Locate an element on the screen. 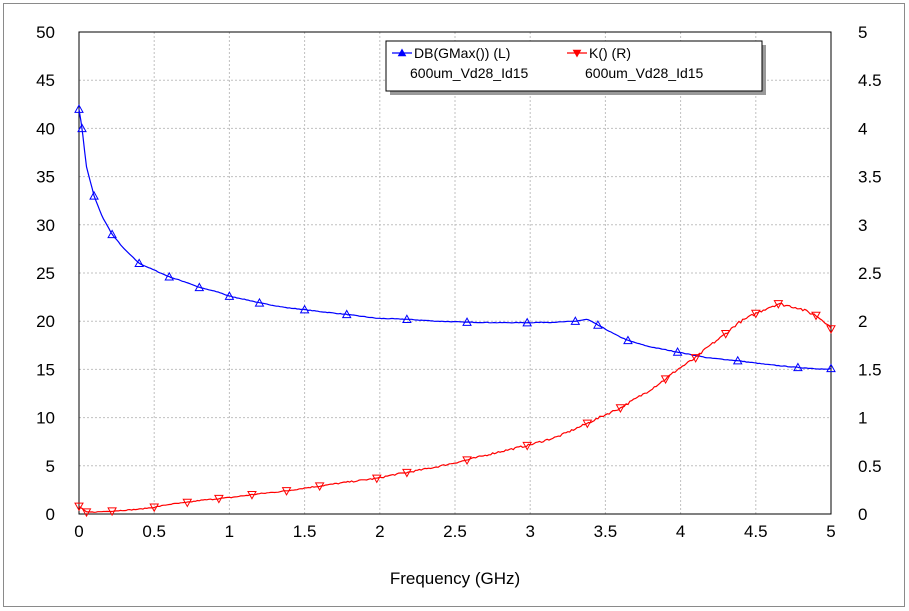 This screenshot has width=909, height=611. y-left-tick-label: 15 is located at coordinates (45, 369).